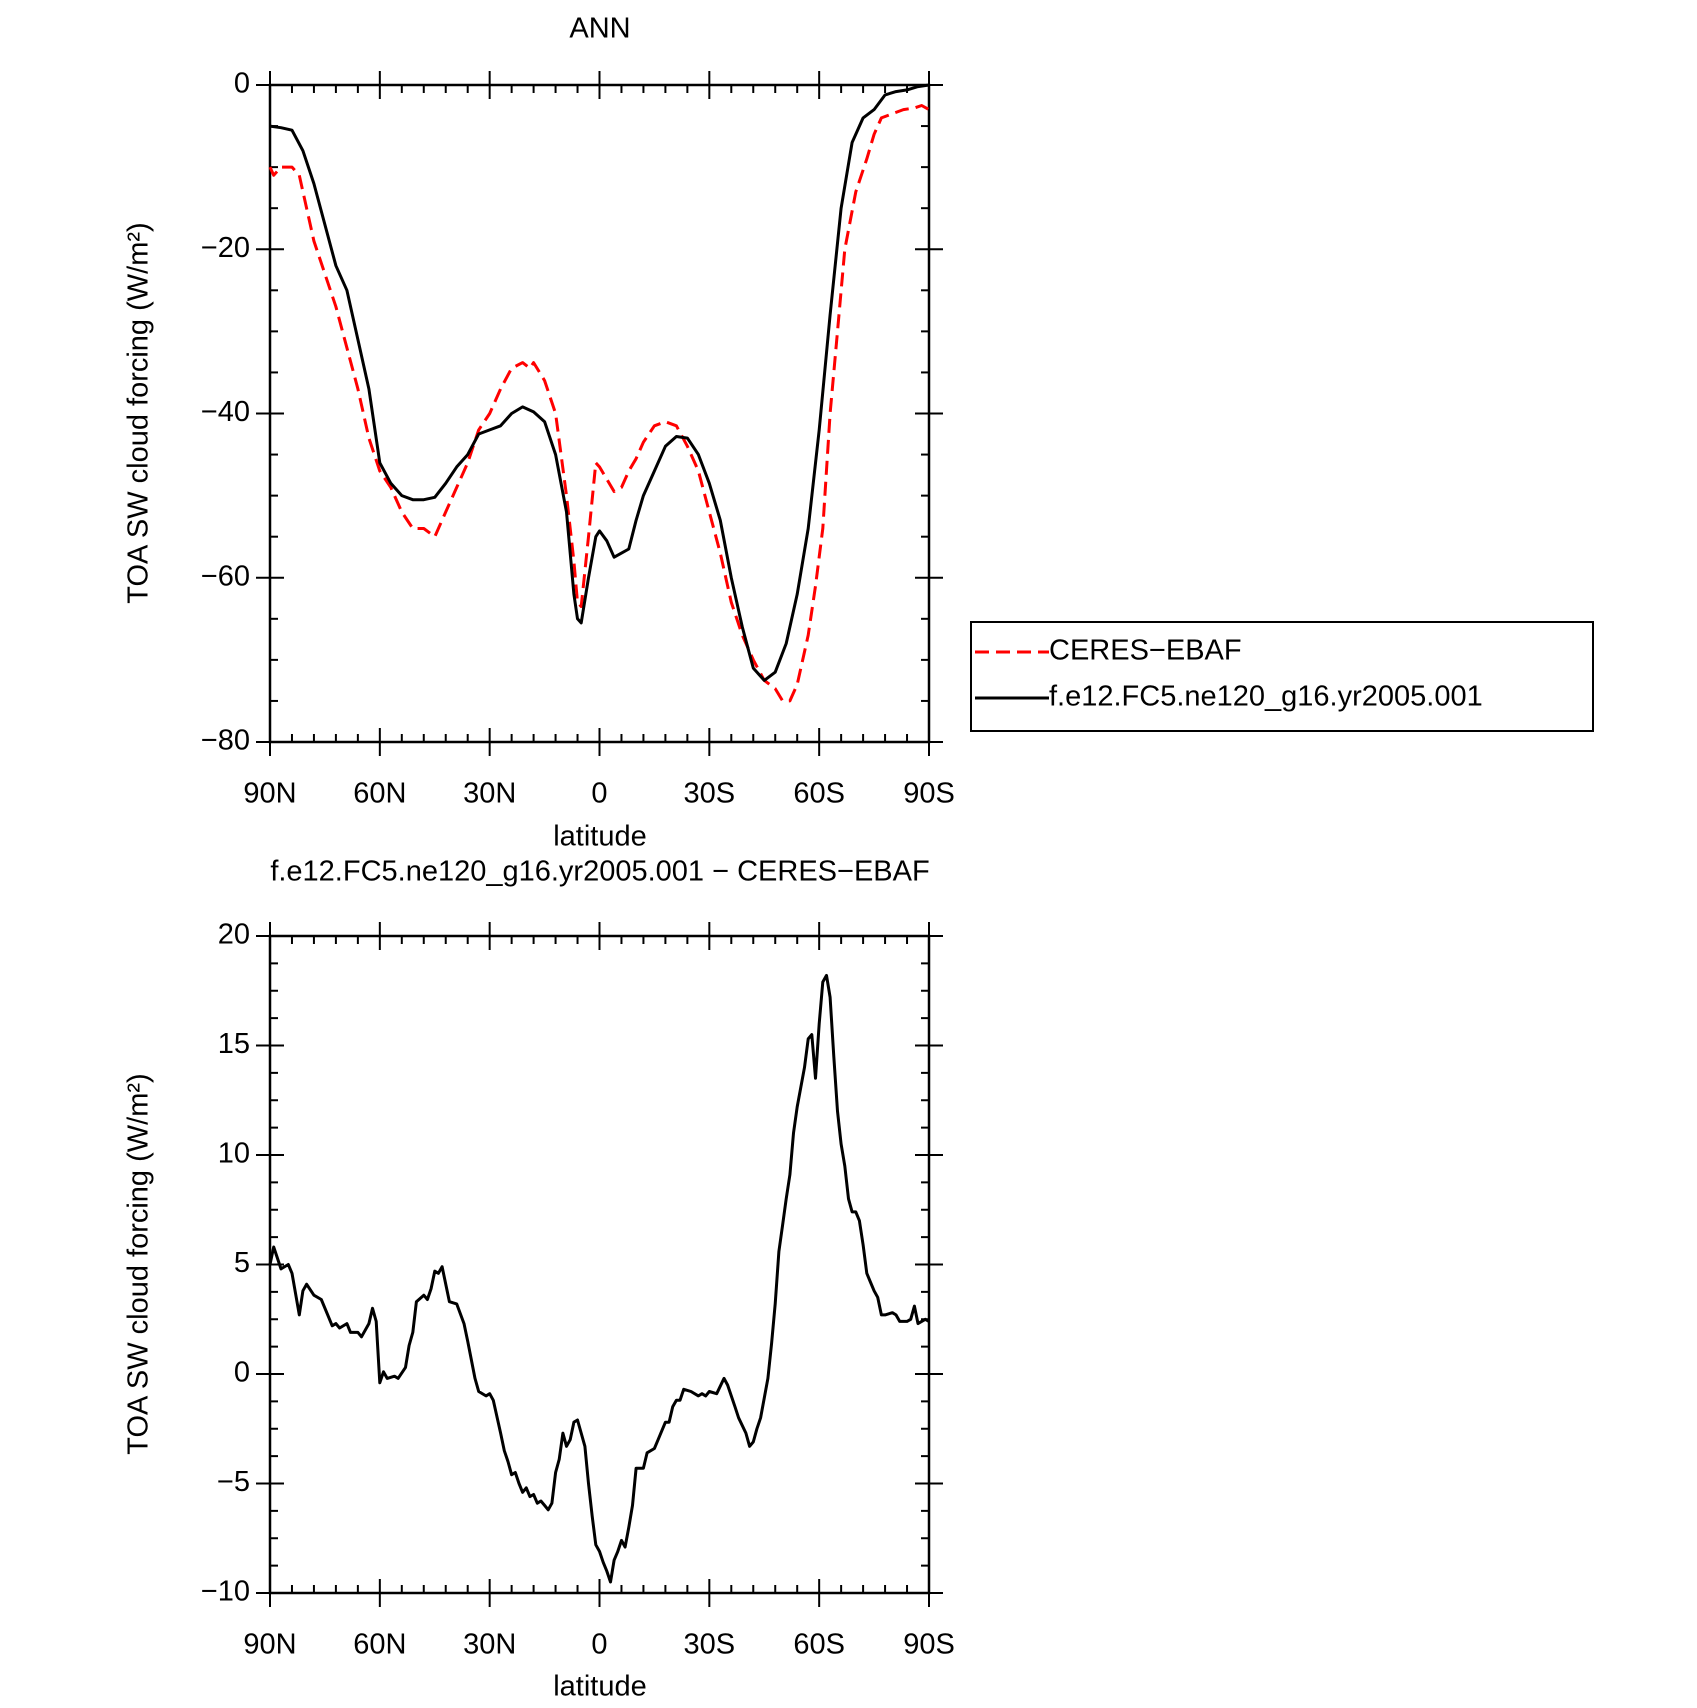 This screenshot has height=1708, width=1697. What do you see at coordinates (225, 576) in the screenshot?
I see `y-tick-label: −60` at bounding box center [225, 576].